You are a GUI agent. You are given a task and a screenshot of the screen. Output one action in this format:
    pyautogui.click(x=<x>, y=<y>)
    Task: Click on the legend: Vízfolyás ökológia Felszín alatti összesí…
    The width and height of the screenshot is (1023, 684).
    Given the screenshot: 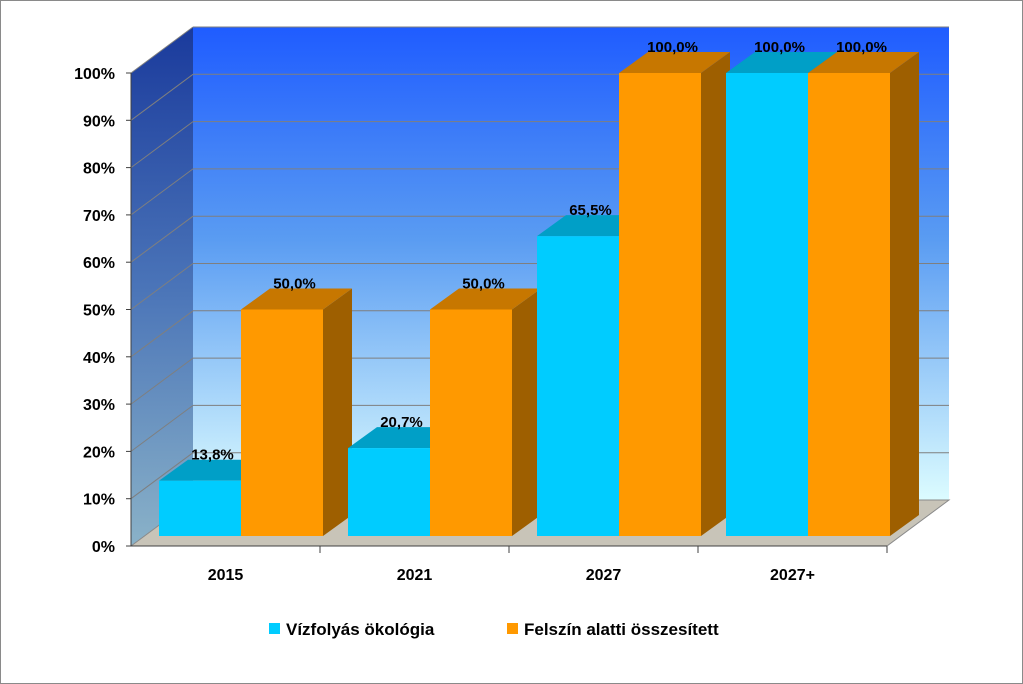 What is the action you would take?
    pyautogui.click(x=494, y=629)
    